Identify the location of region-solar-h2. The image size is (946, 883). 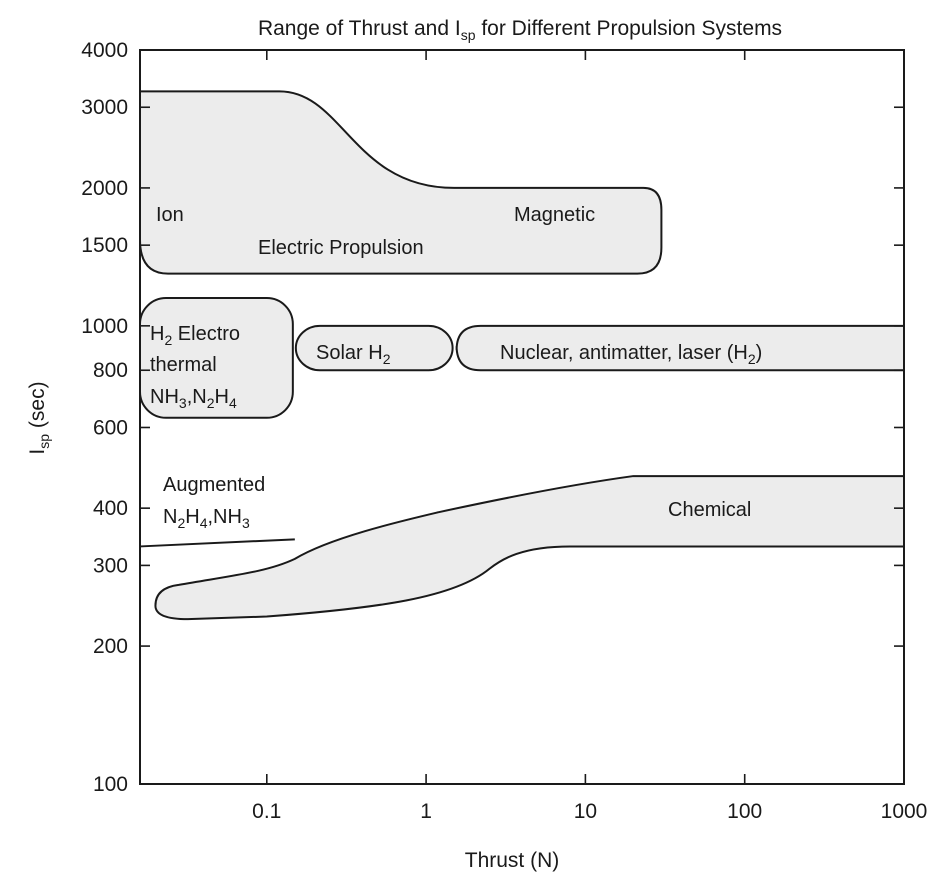
(374, 348).